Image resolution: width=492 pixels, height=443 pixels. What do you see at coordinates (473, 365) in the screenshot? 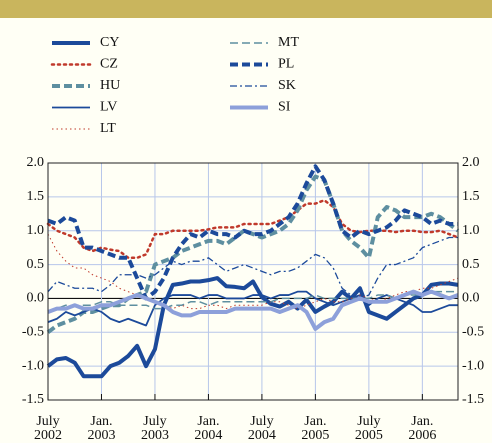
I see `y2-tick-label: -1.0` at bounding box center [473, 365].